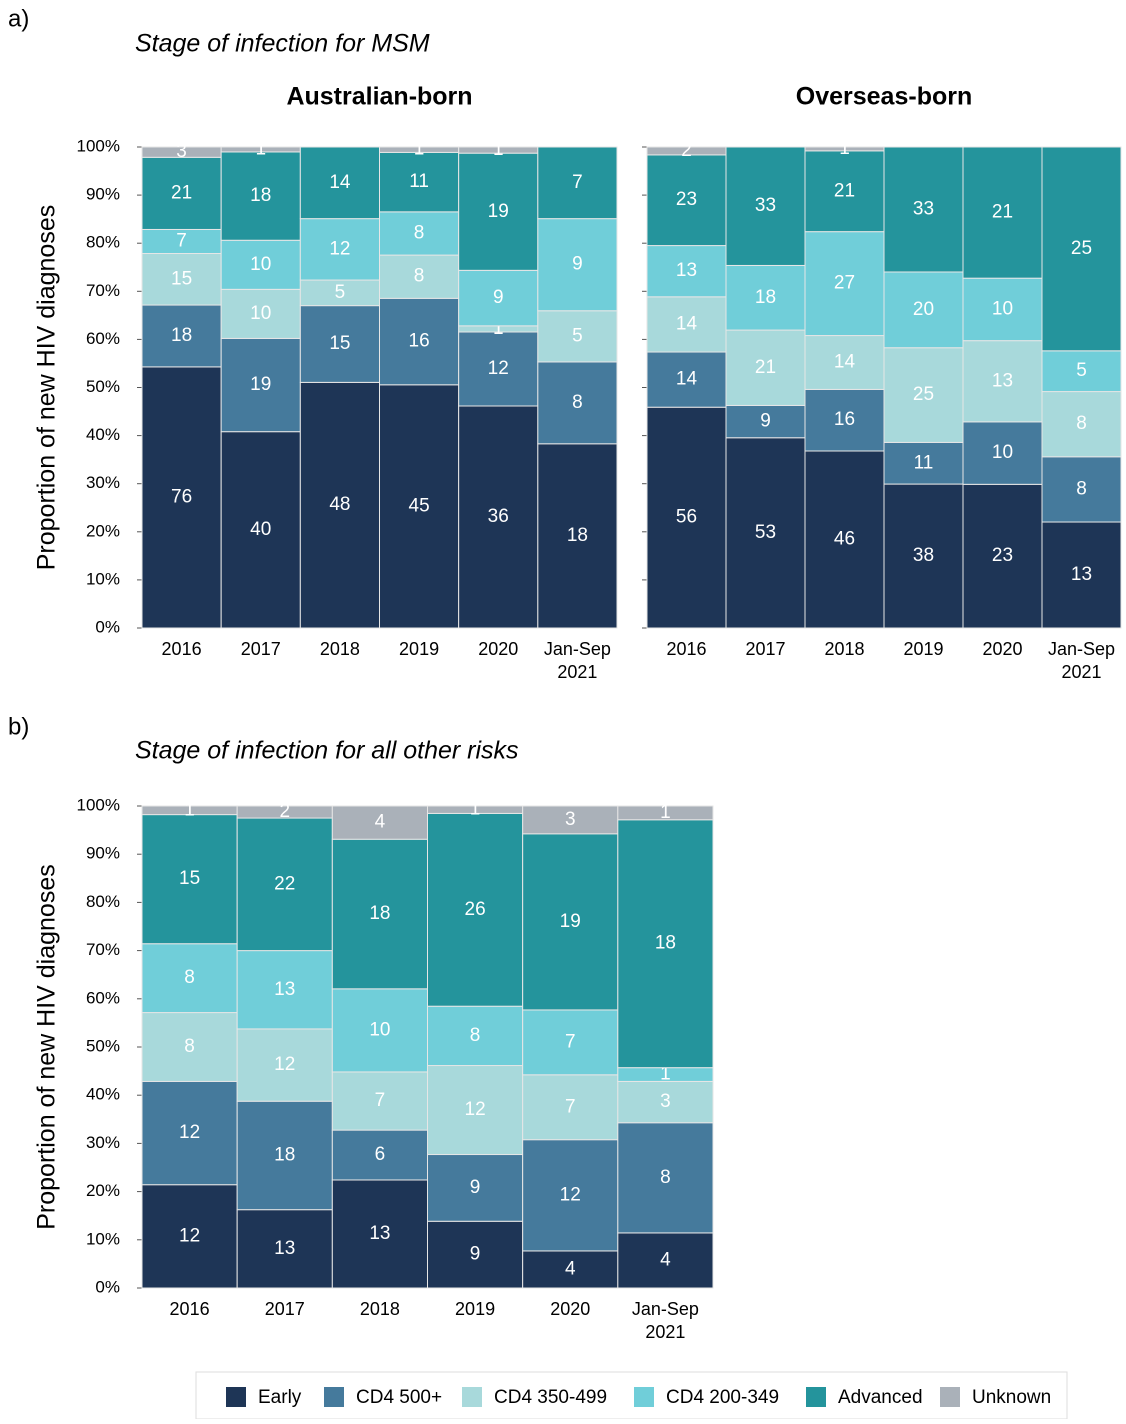  I want to click on data-label: 11, so click(924, 462).